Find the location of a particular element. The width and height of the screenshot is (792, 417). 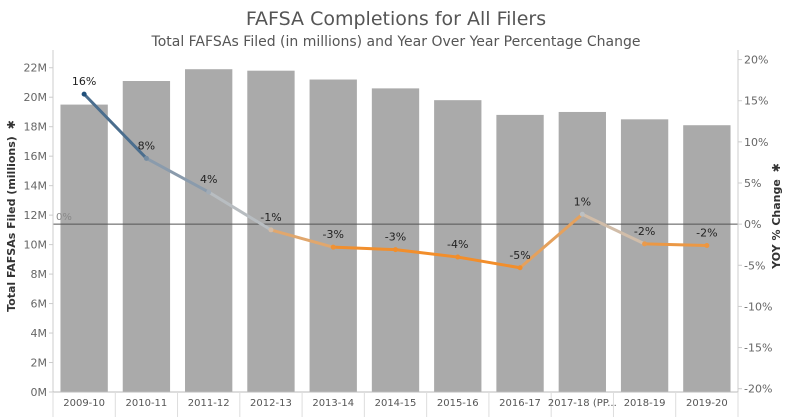

x-tick-label: 2015-16 is located at coordinates (458, 403).